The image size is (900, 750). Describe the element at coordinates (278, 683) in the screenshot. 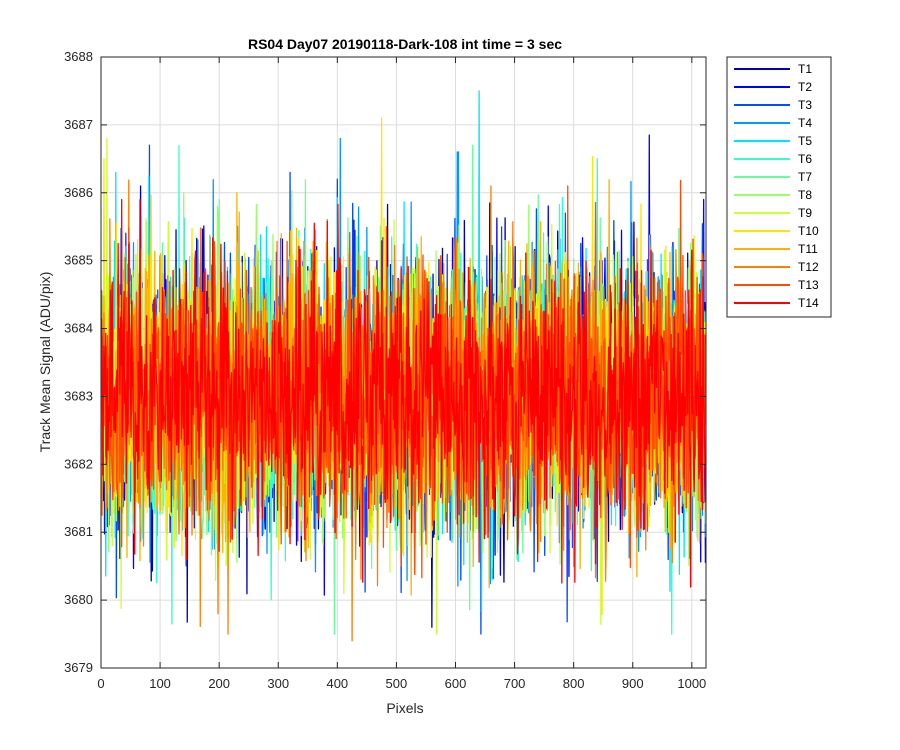

I see `x-tick-label: 300` at that location.